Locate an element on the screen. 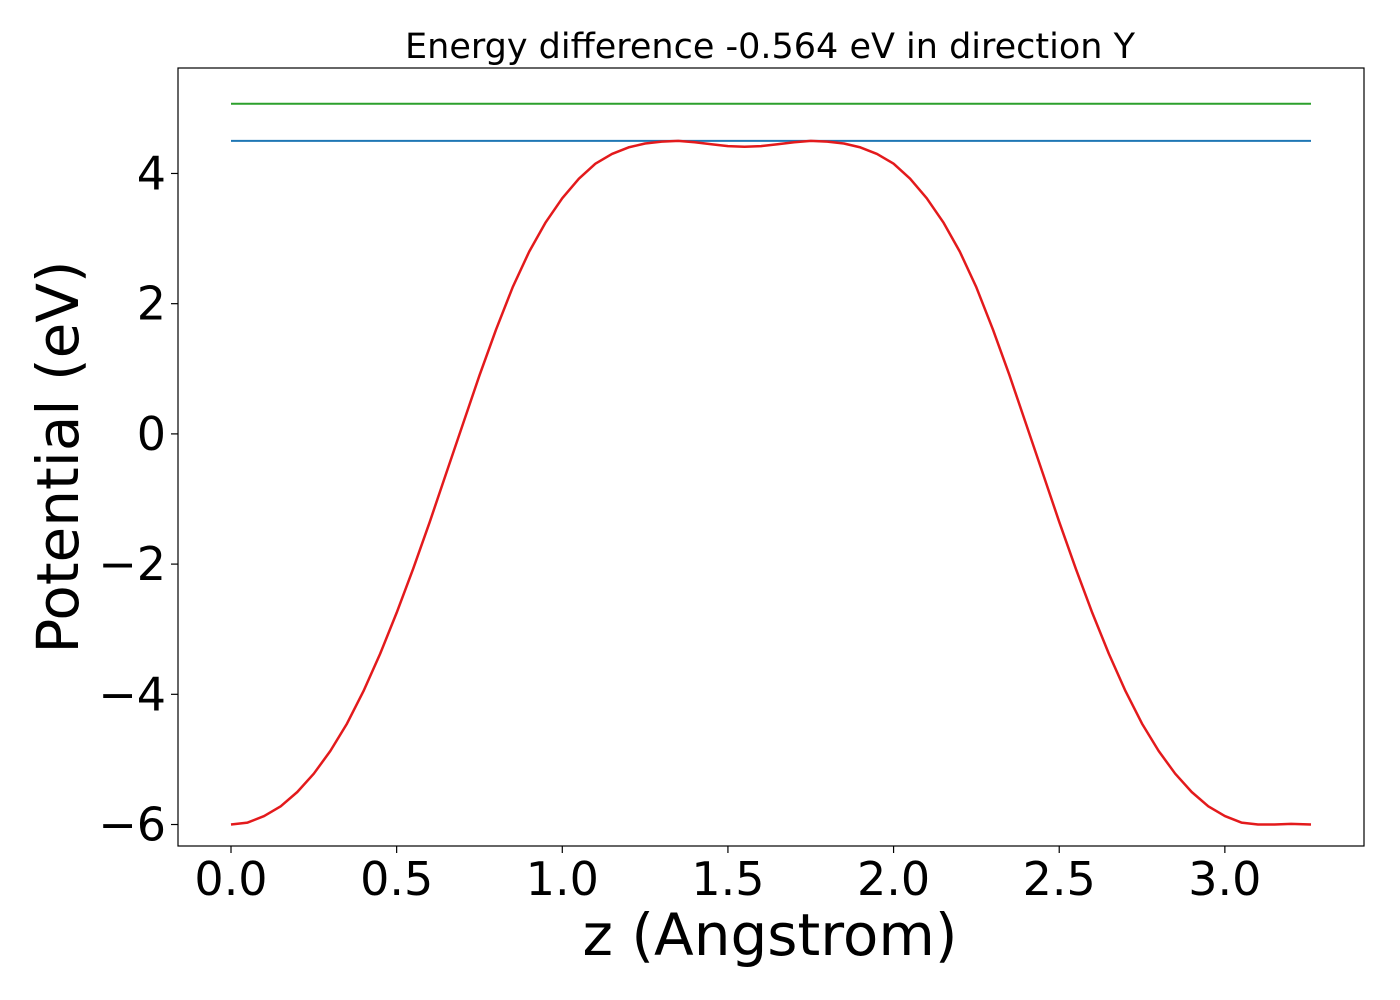  y-axis-label: Potential (eV) is located at coordinates (58, 456).